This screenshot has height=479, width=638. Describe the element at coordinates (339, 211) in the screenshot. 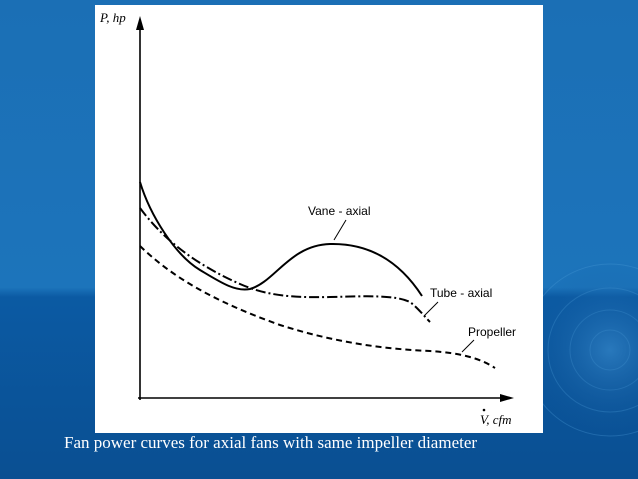

I see `curve-label: Vane - axial` at that location.